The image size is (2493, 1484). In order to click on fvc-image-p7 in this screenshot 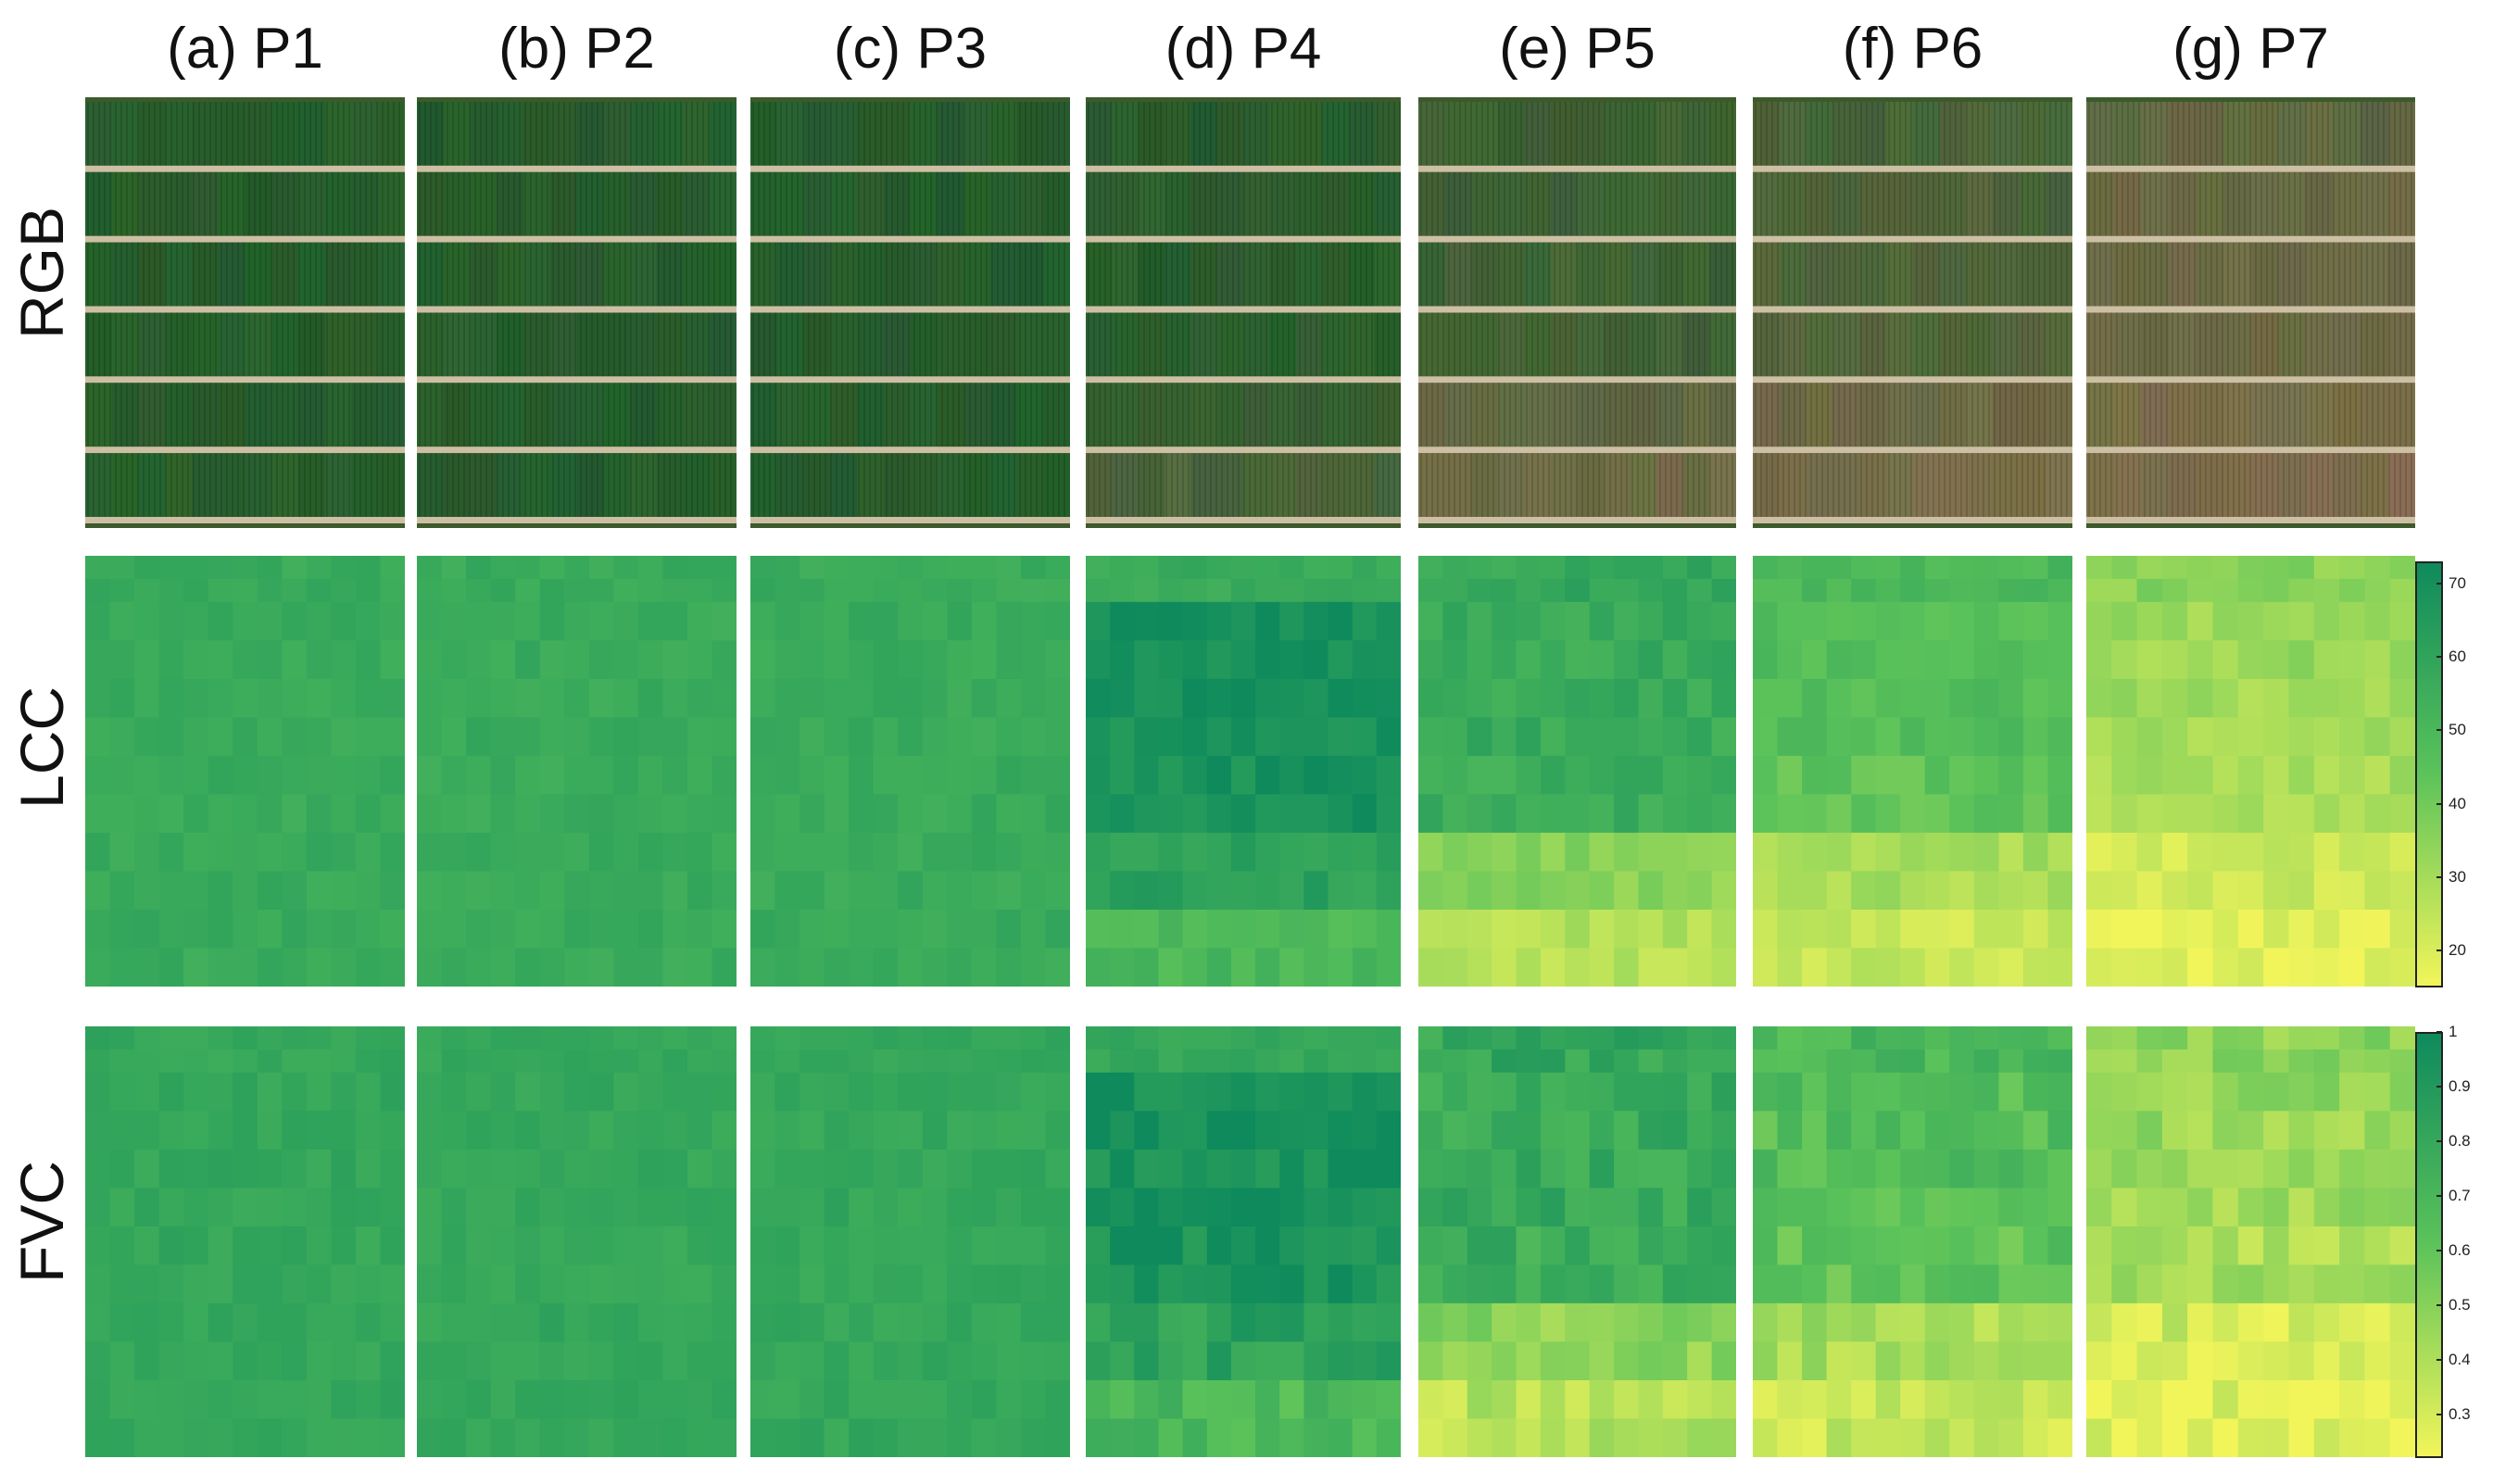, I will do `click(2250, 1241)`.